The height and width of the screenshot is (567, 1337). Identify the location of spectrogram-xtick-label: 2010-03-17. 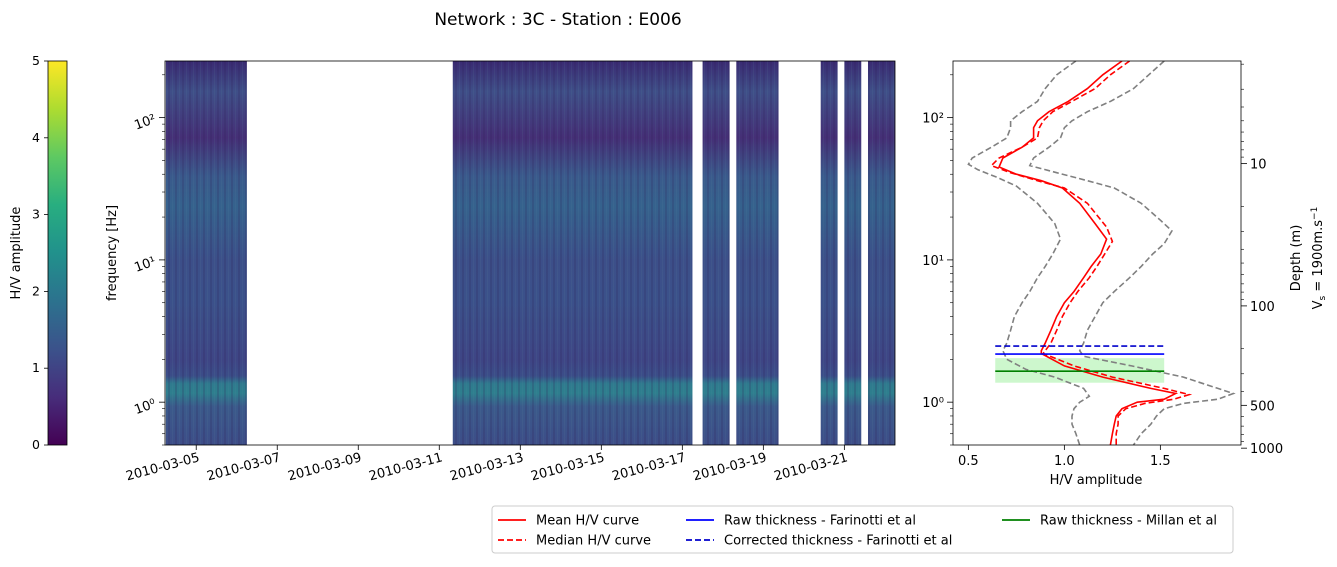
(648, 467).